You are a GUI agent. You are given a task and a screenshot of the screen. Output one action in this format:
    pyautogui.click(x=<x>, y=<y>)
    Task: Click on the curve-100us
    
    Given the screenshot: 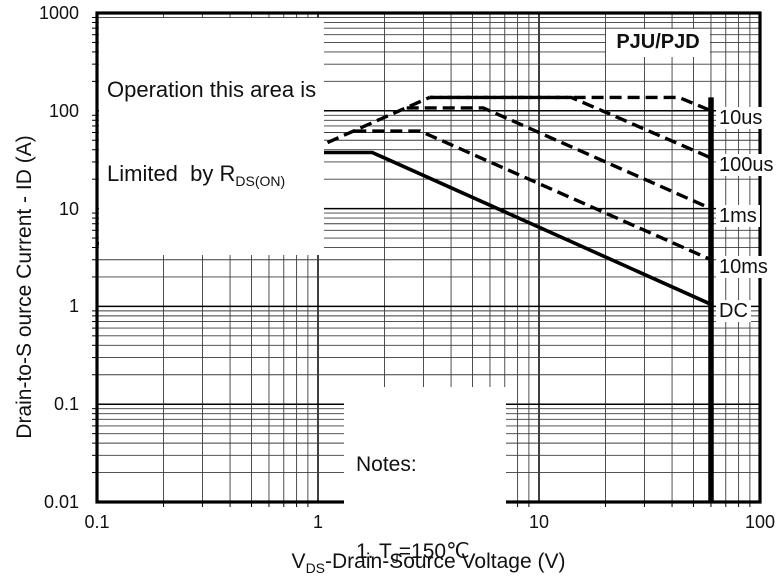 What is the action you would take?
    pyautogui.click(x=570, y=127)
    